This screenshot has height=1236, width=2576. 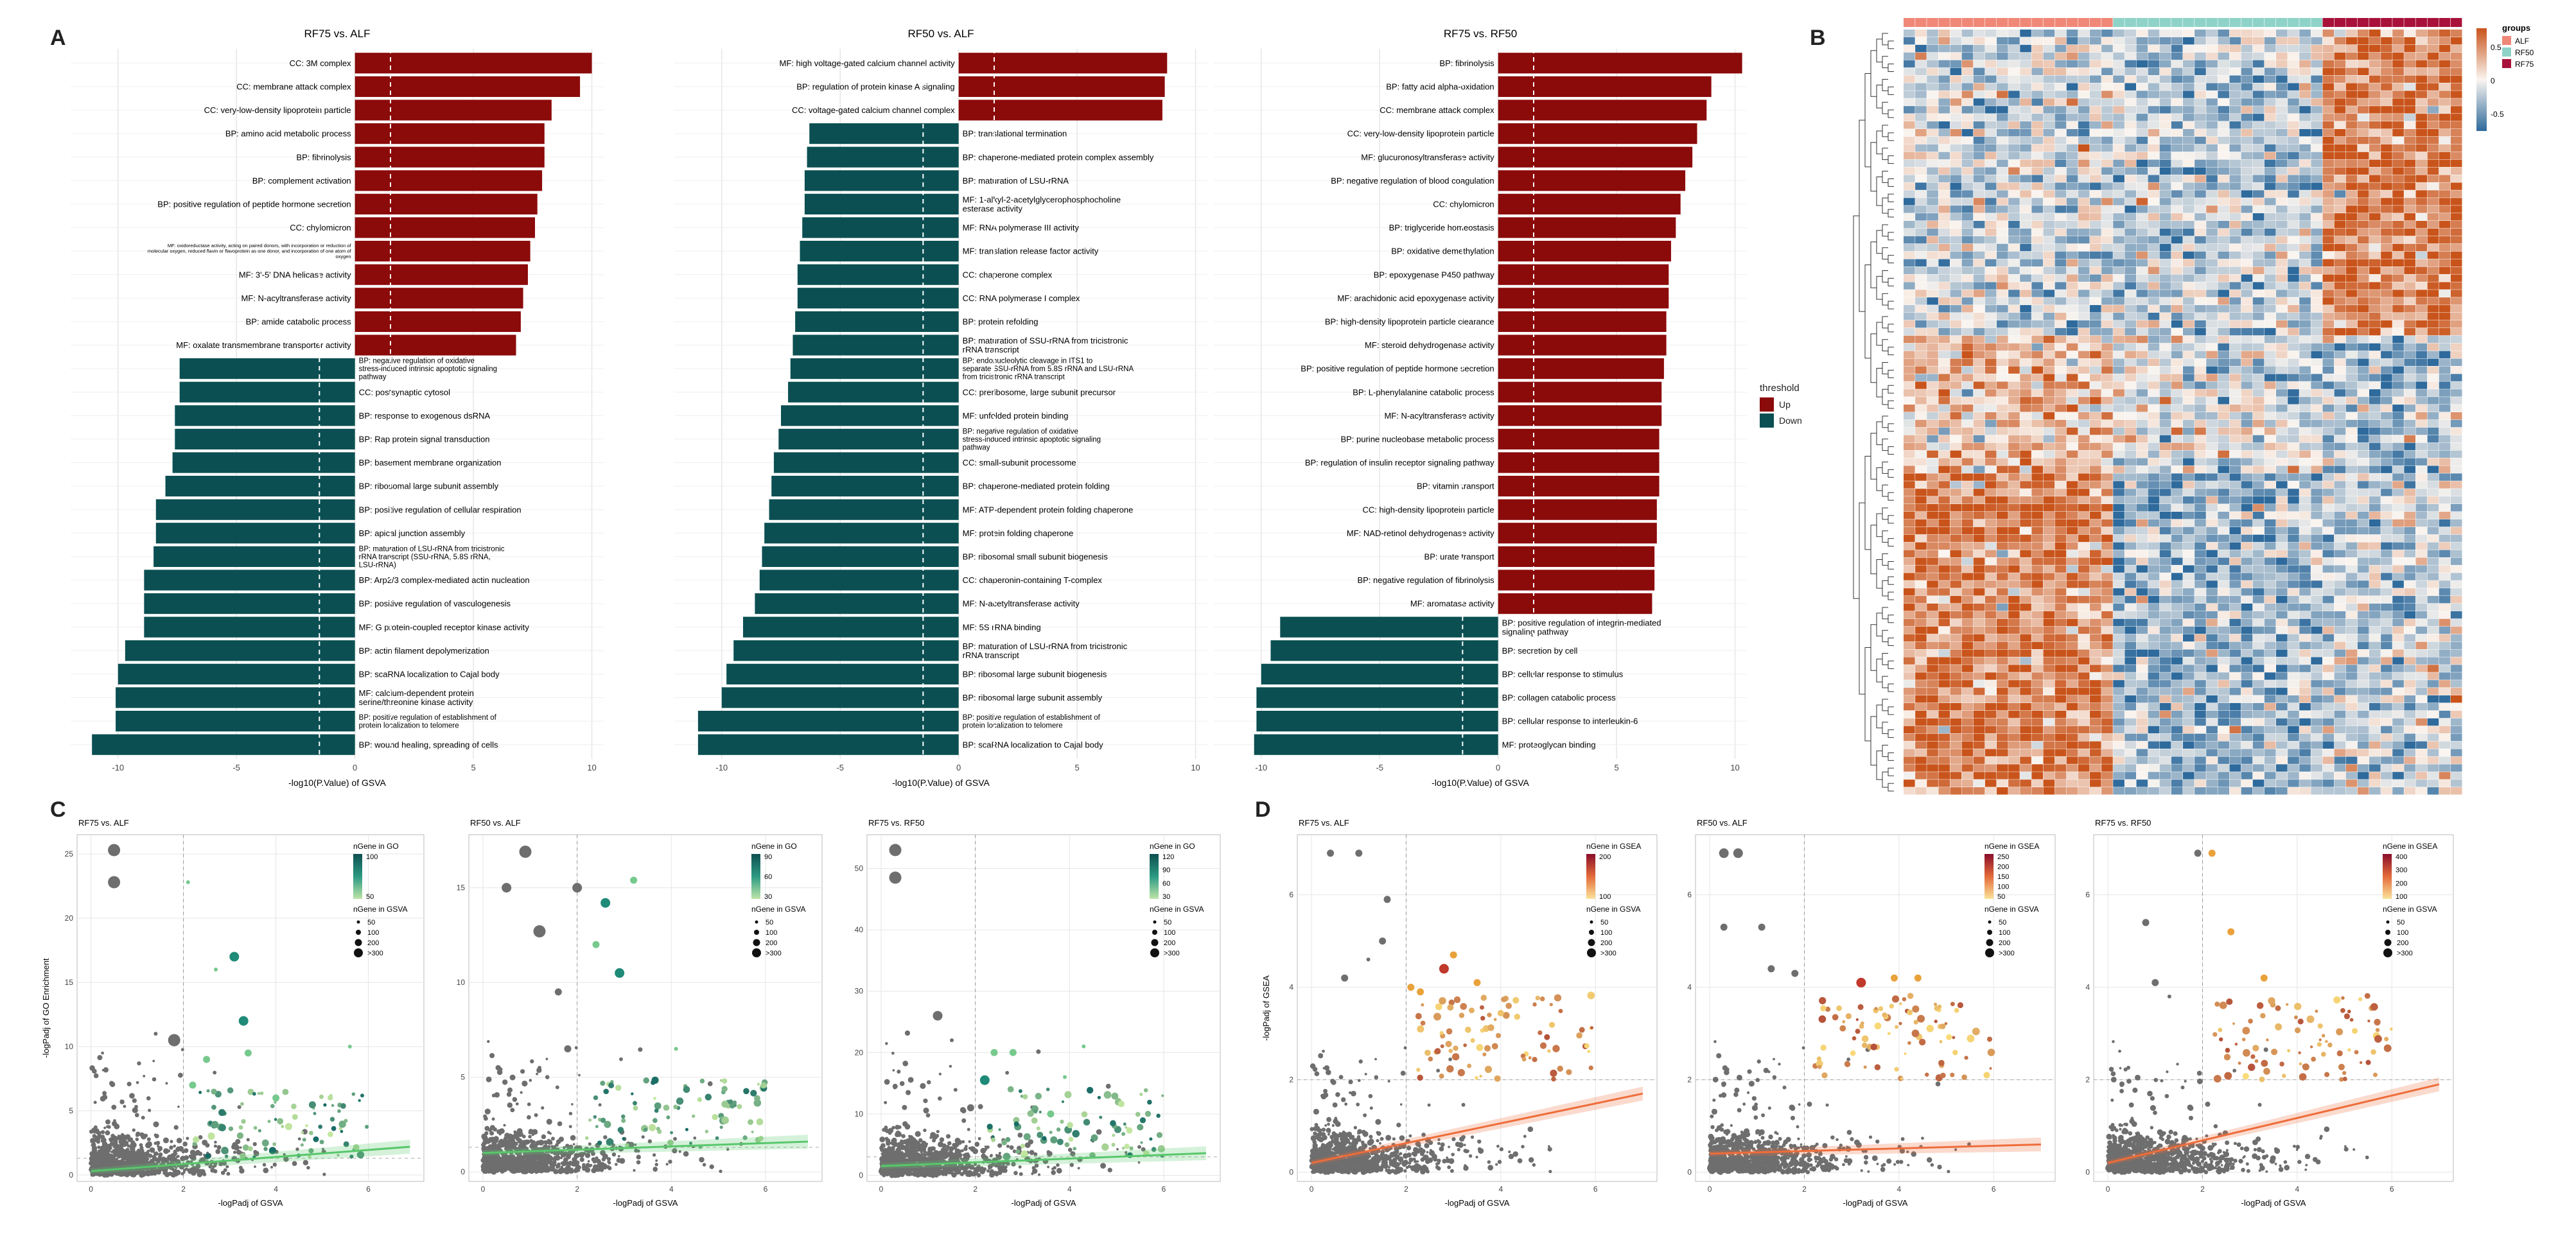 I want to click on bar-label: BP: basement membrane organization, so click(x=431, y=462).